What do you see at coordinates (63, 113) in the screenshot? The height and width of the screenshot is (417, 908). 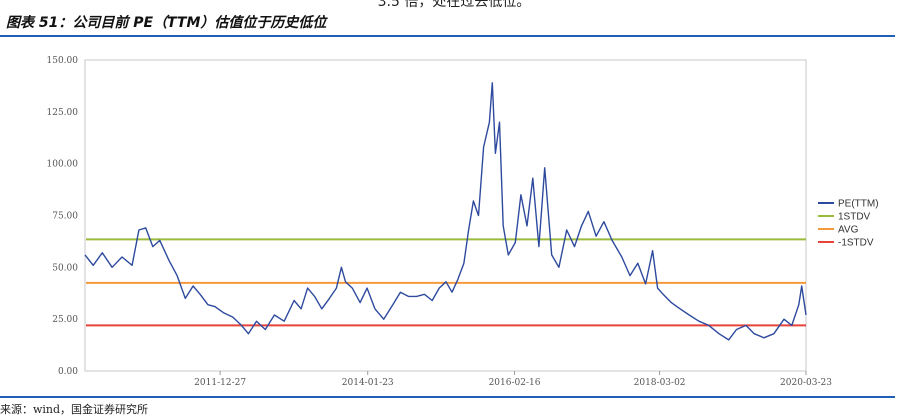 I see `y-tick-label: 125.00` at bounding box center [63, 113].